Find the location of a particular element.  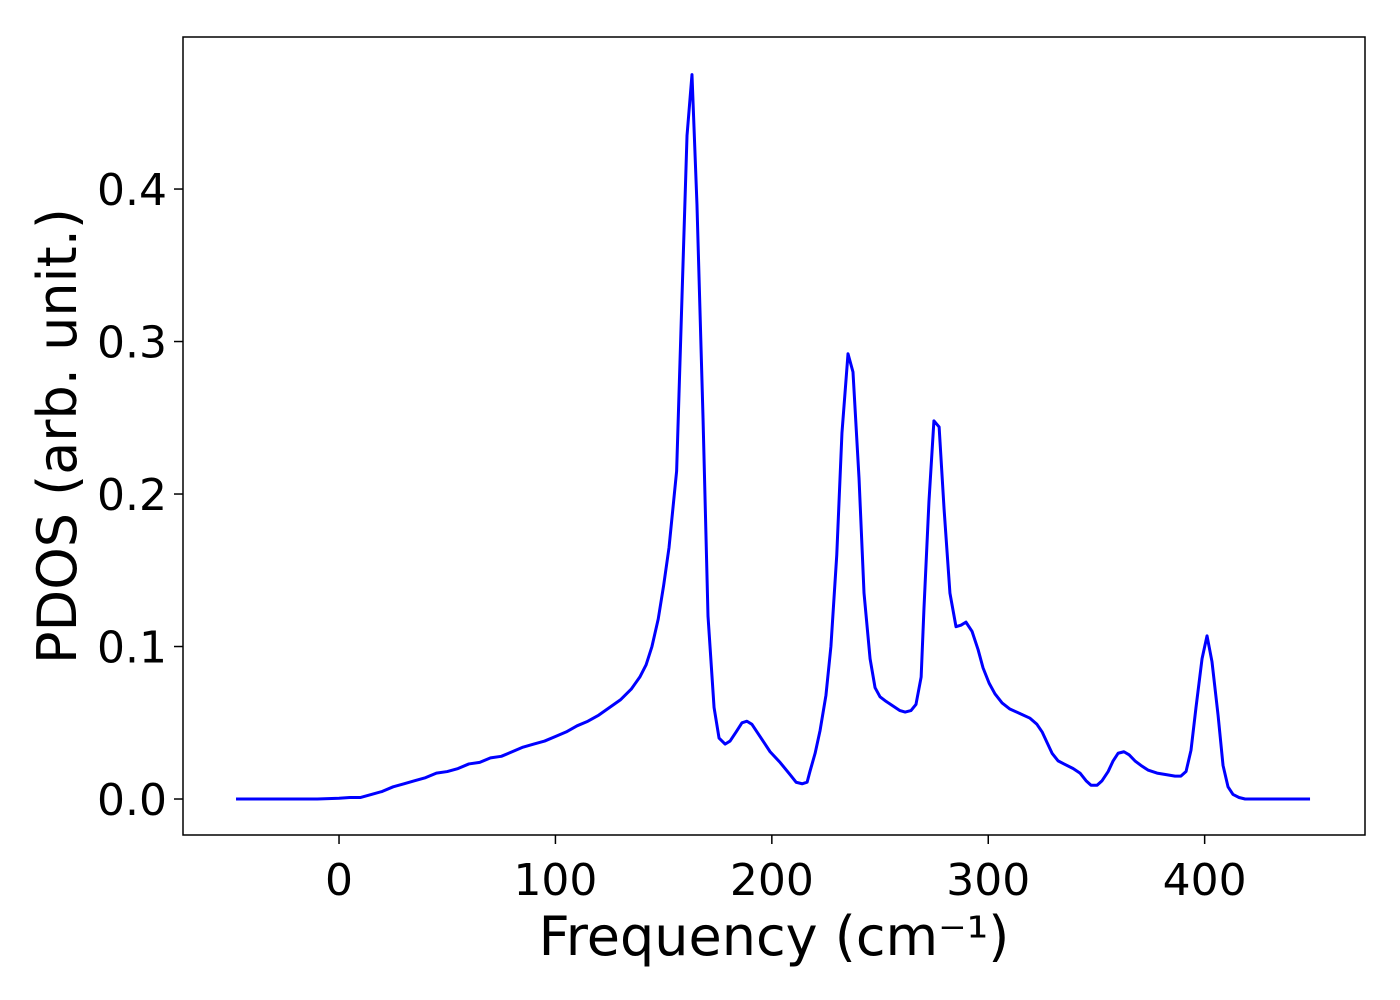

y-tick-label: 0.2 is located at coordinates (132, 495).